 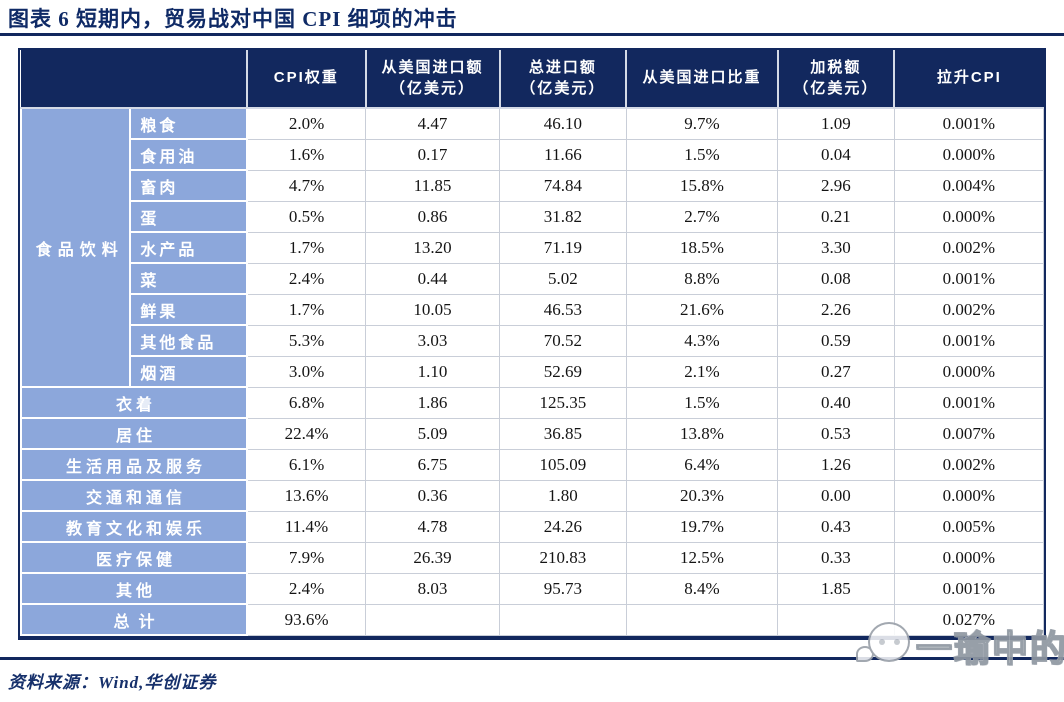 I want to click on data-cell: 11.85, so click(x=433, y=185).